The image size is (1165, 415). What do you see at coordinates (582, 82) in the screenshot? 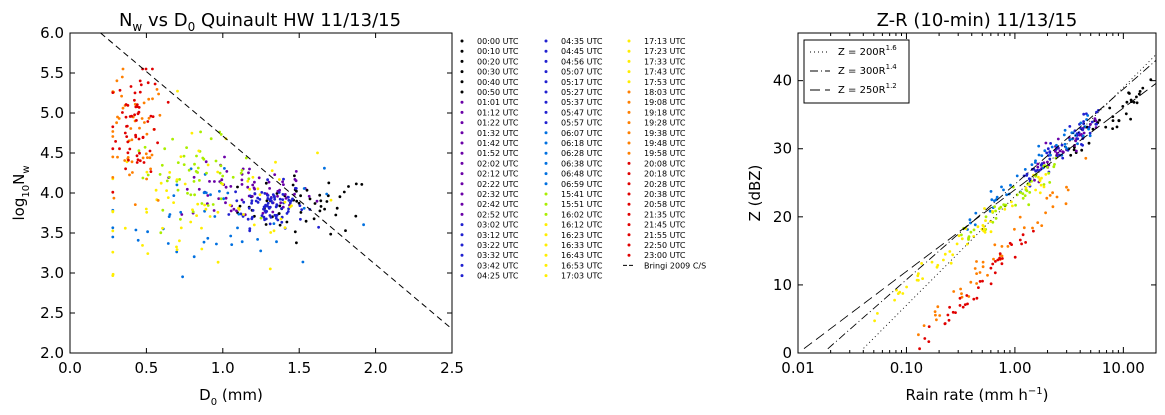
I see `legend-label: 05:17 UTC` at bounding box center [582, 82].